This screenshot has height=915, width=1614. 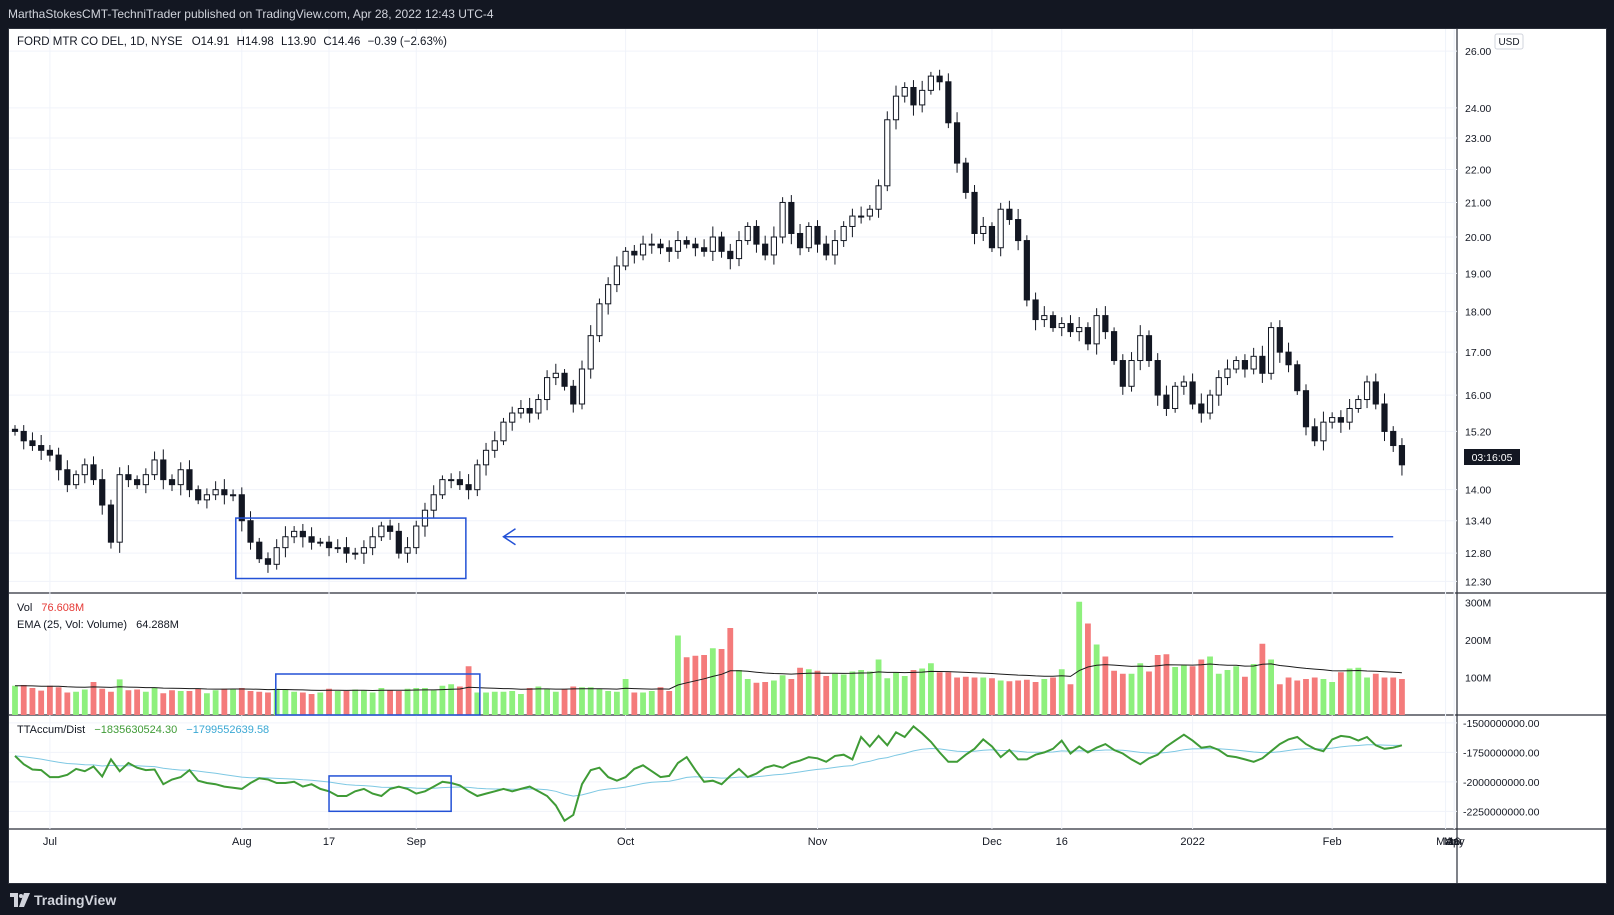 I want to click on accum-label: TTAccum/Dist, so click(x=51, y=730).